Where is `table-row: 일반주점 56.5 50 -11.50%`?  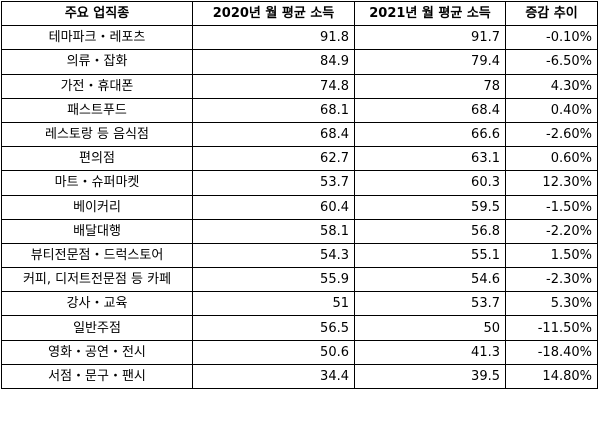 table-row: 일반주점 56.5 50 -11.50% is located at coordinates (299, 328).